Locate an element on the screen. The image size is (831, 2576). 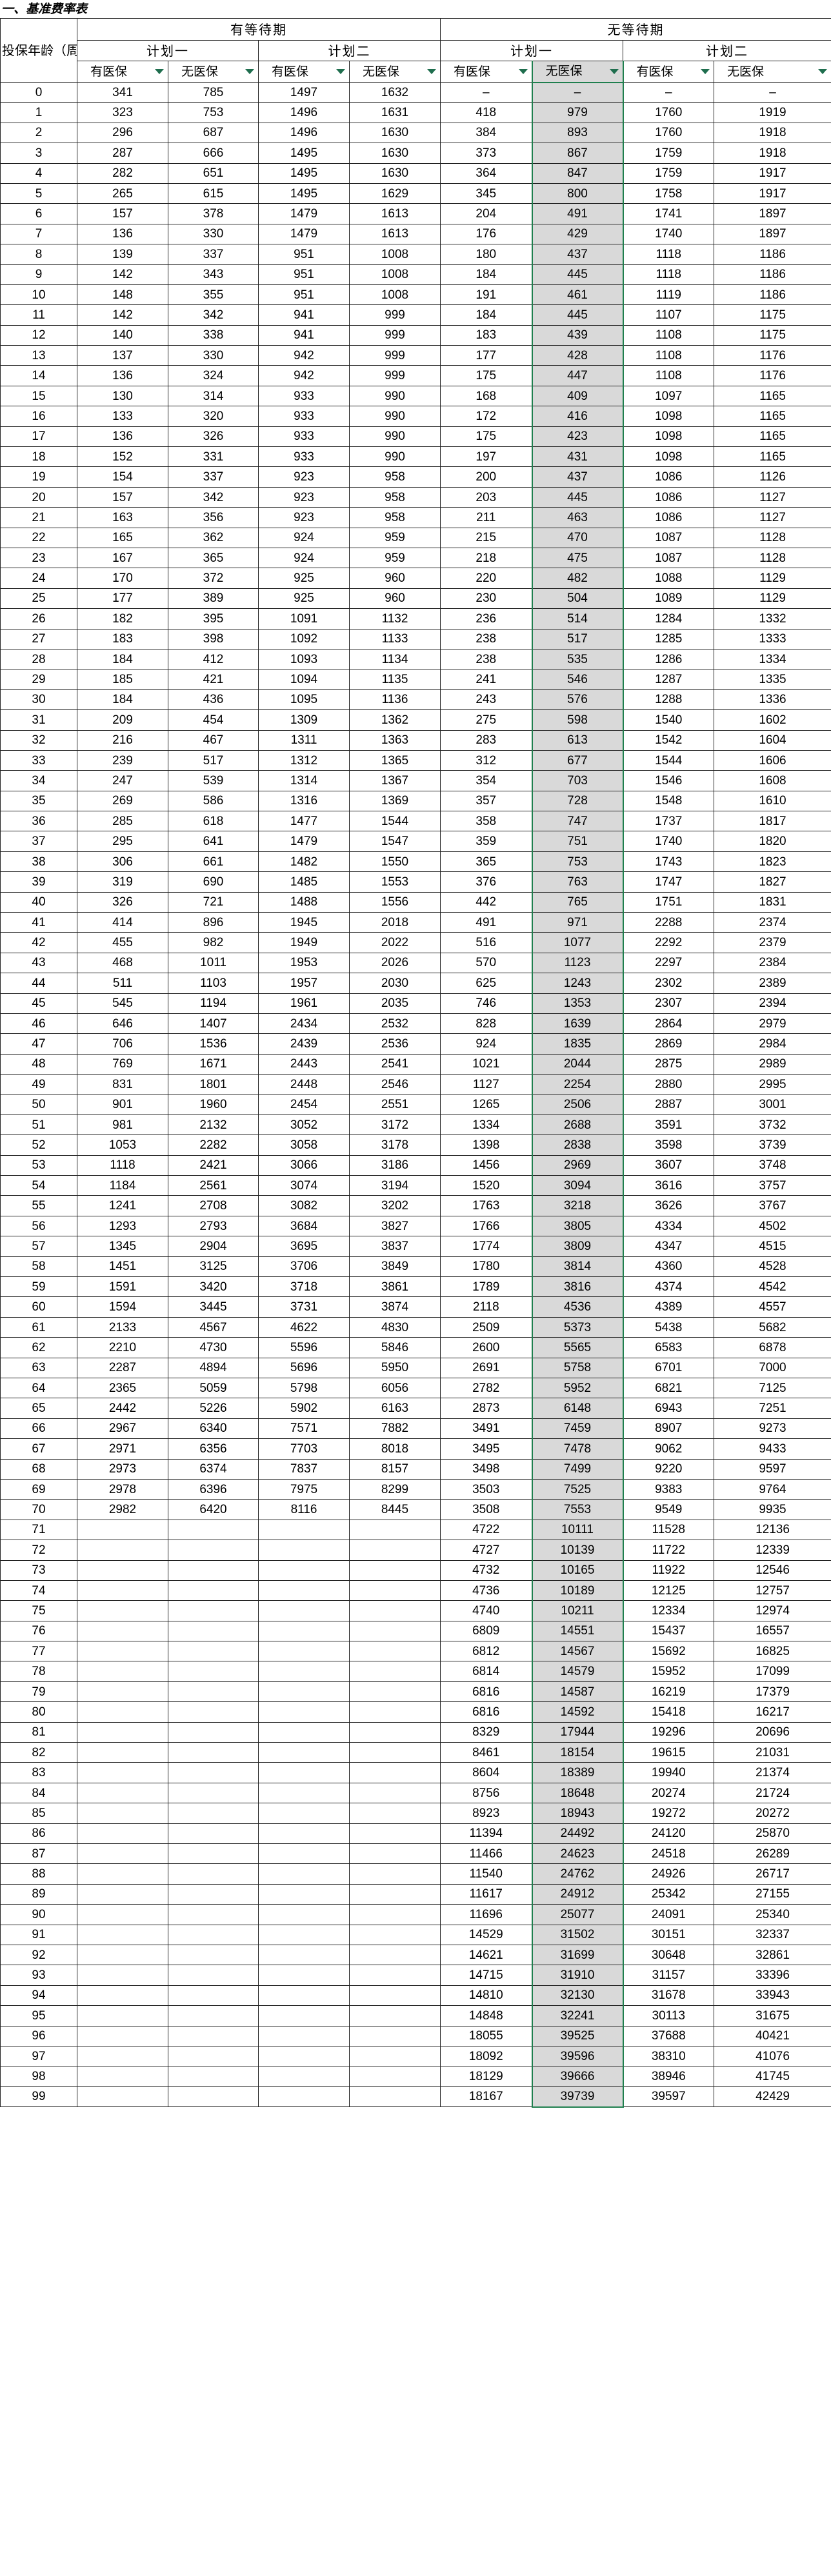
rate-cell: 651 is located at coordinates (213, 173).